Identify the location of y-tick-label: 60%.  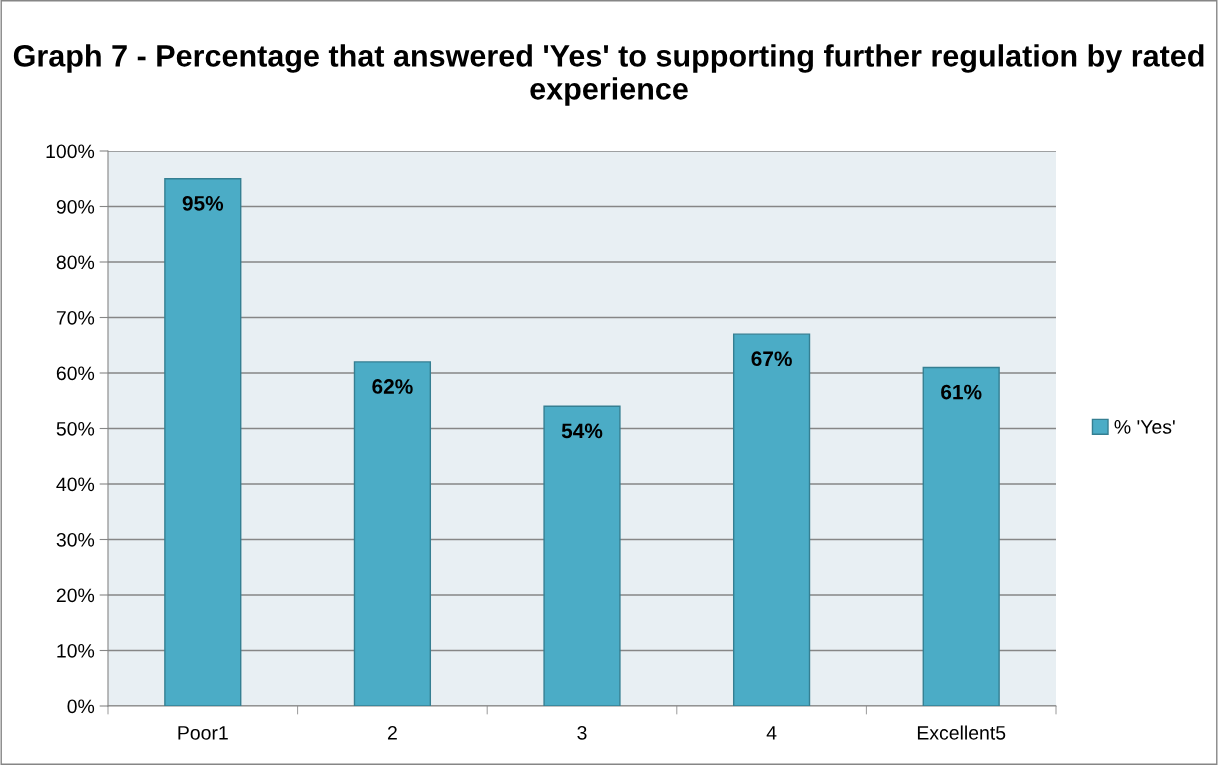
(75, 373).